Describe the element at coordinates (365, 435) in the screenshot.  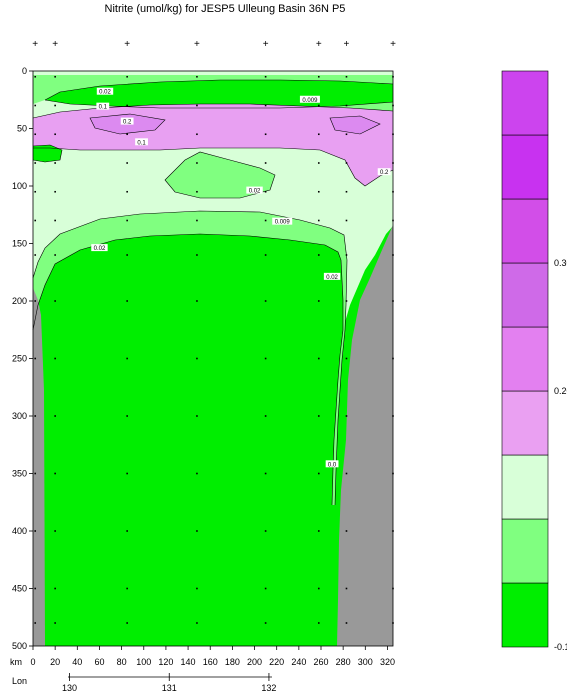
I see `land-right` at that location.